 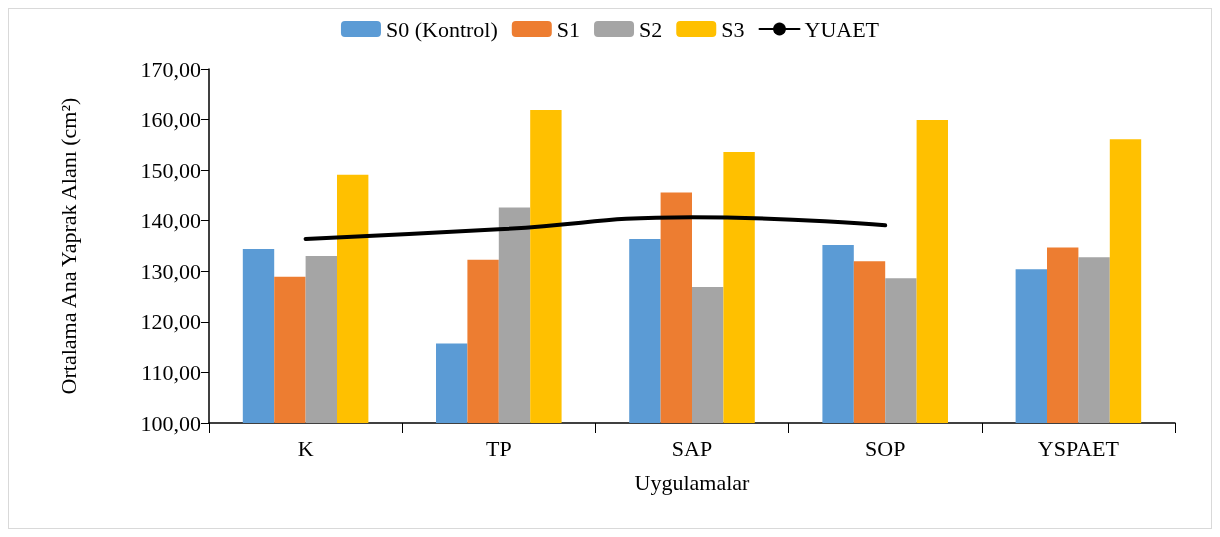 I want to click on y-axis-title: Ortalama Ana Yaprak Alanı (cm²), so click(x=68, y=246).